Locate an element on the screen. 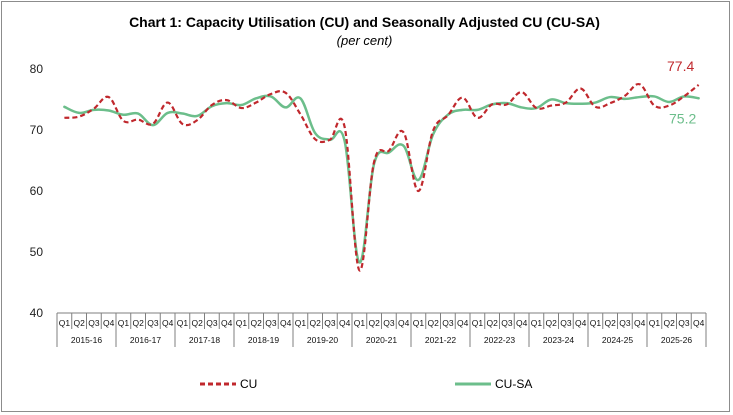 The width and height of the screenshot is (733, 415). data-label-cu-sa: 75.2 is located at coordinates (682, 118).